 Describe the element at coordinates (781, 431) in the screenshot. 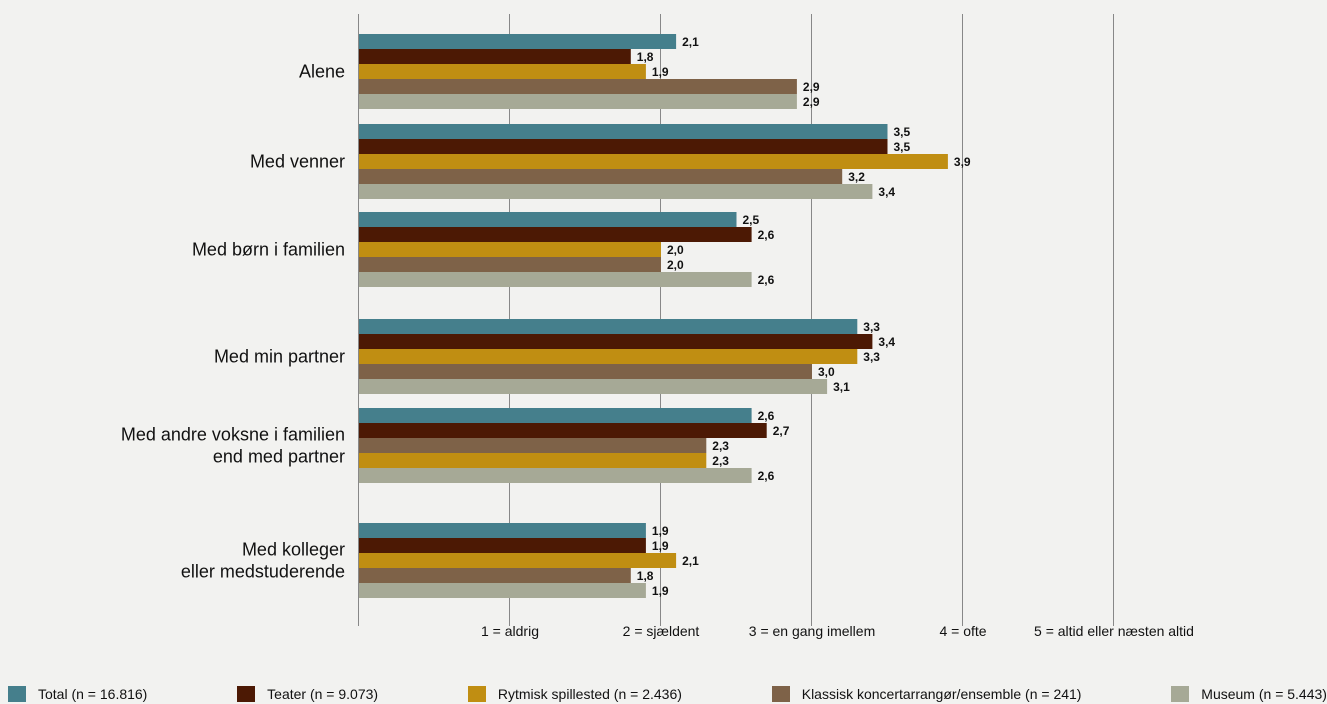

I see `data-label: 2,7` at that location.